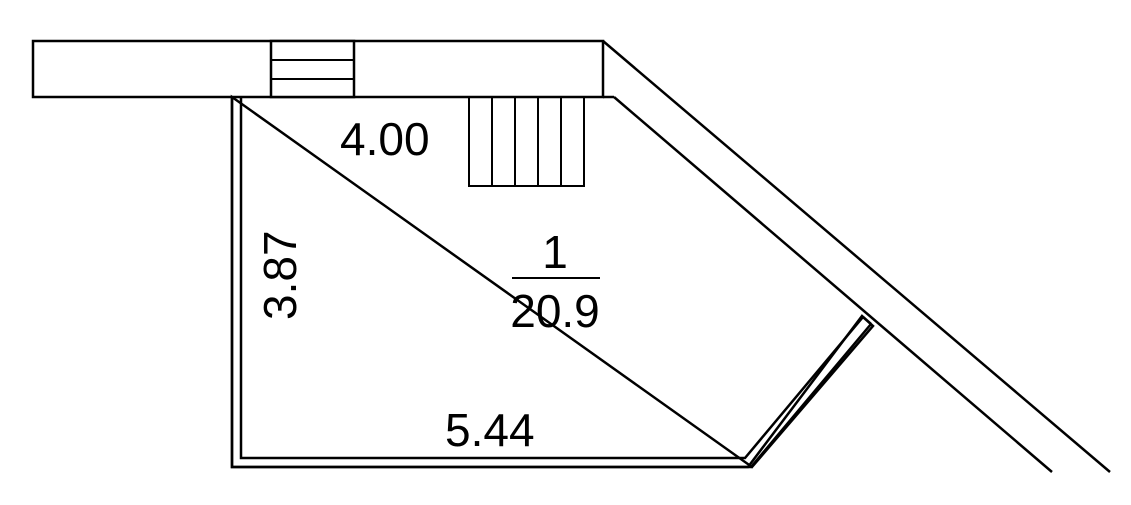 The height and width of the screenshot is (505, 1131). Describe the element at coordinates (555, 252) in the screenshot. I see `room-number: 1` at that location.